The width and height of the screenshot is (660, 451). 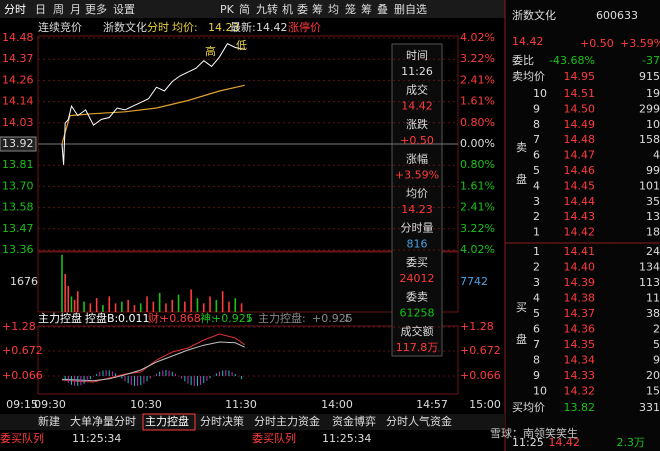 I want to click on toolbar-button: 叠, so click(x=382, y=9).